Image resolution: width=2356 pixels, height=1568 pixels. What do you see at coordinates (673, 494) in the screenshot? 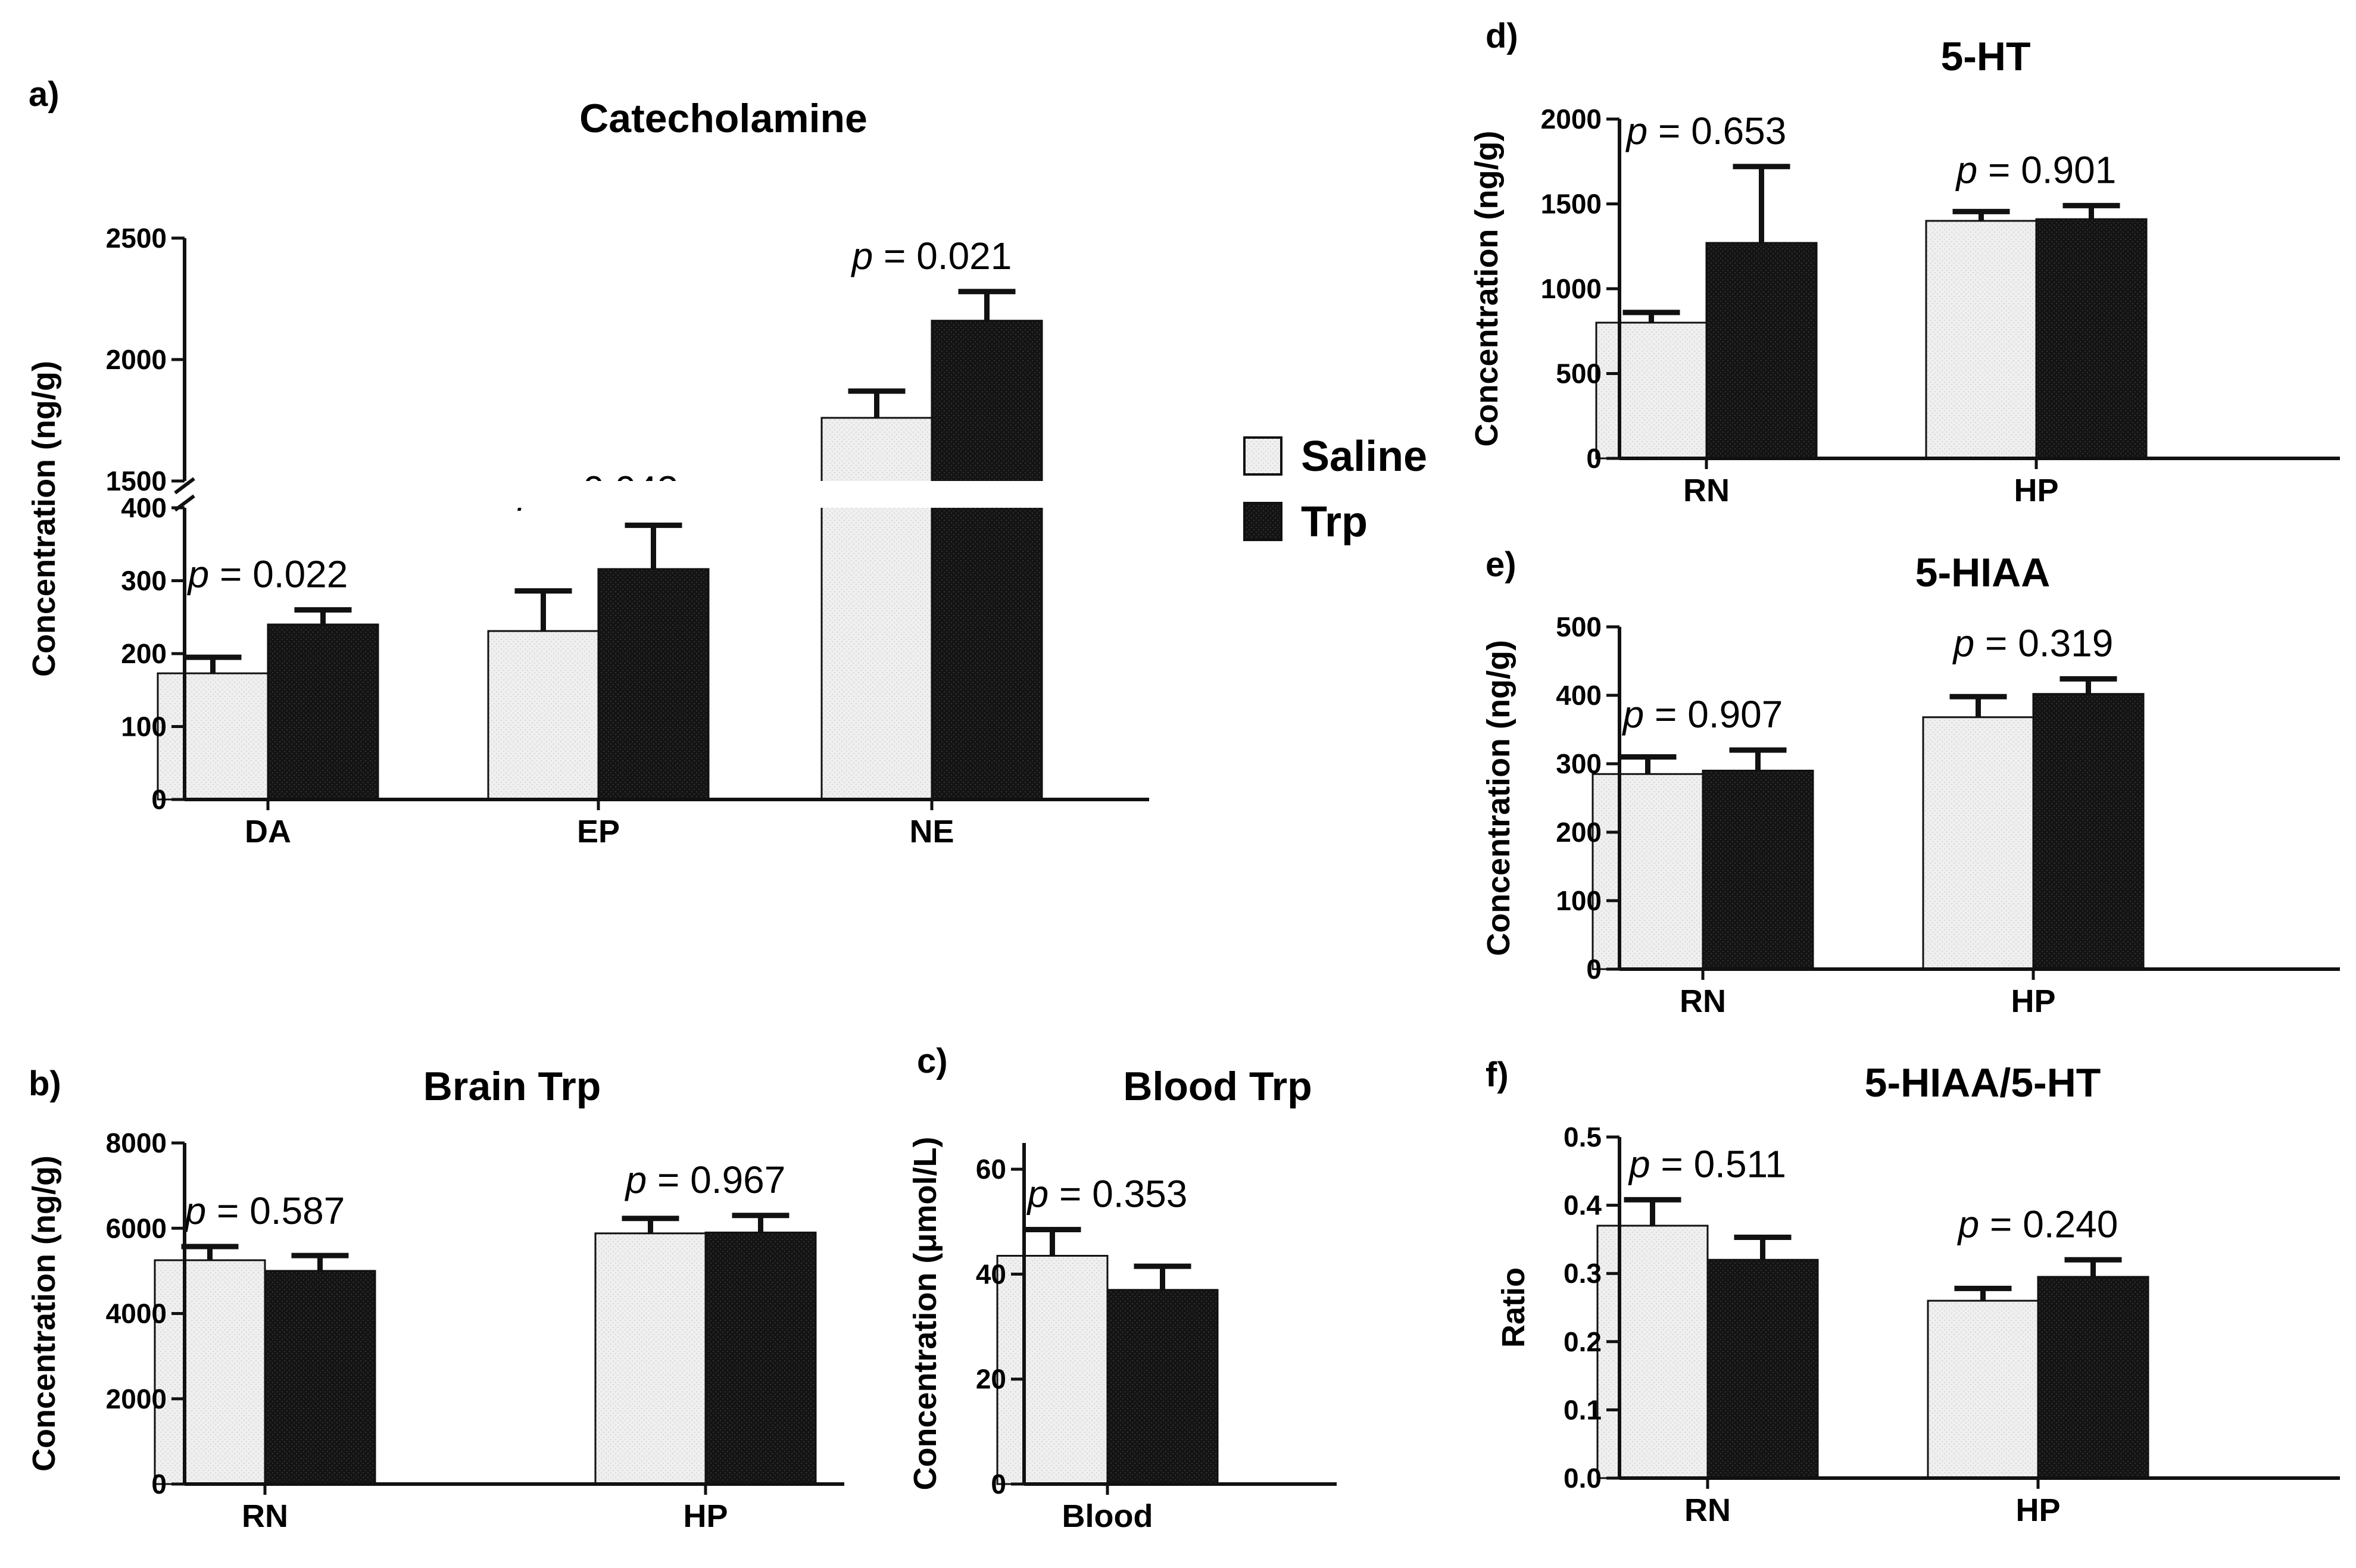
I see `axis-break-gap` at bounding box center [673, 494].